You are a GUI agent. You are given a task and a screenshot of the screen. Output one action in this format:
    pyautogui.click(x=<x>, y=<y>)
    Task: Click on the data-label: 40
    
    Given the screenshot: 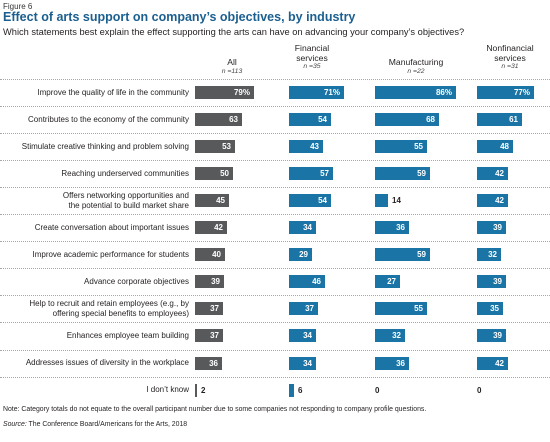 What is the action you would take?
    pyautogui.click(x=216, y=254)
    